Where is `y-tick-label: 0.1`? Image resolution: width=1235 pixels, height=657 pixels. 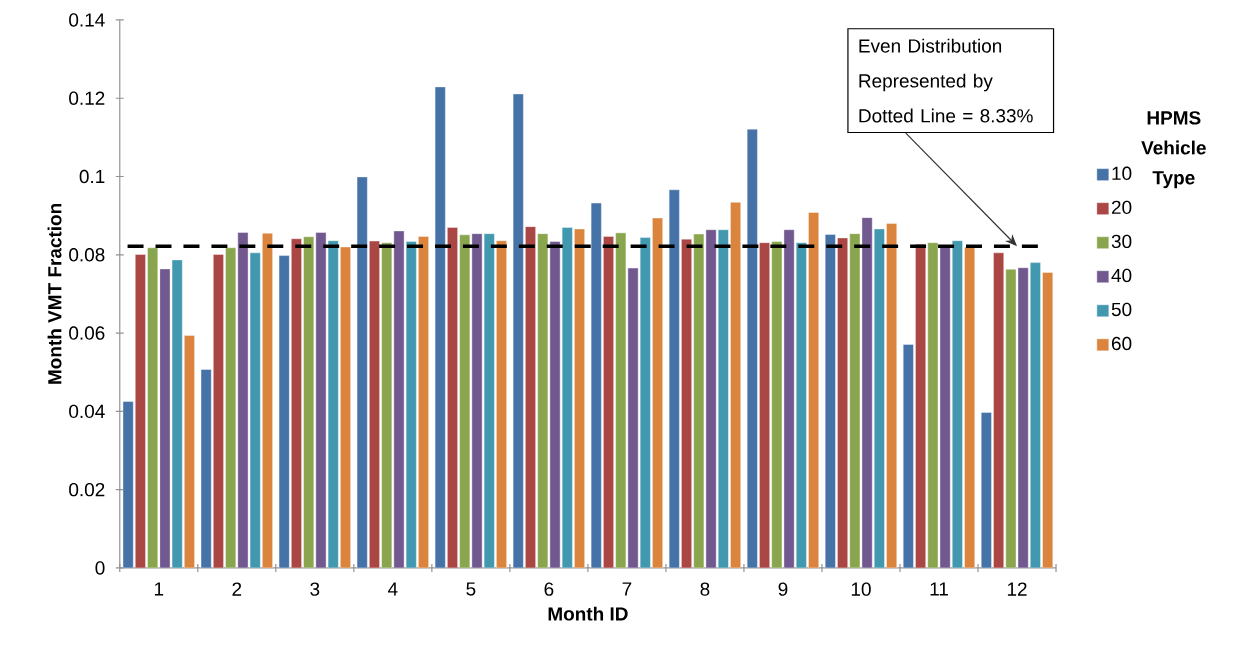
y-tick-label: 0.1 is located at coordinates (92, 176).